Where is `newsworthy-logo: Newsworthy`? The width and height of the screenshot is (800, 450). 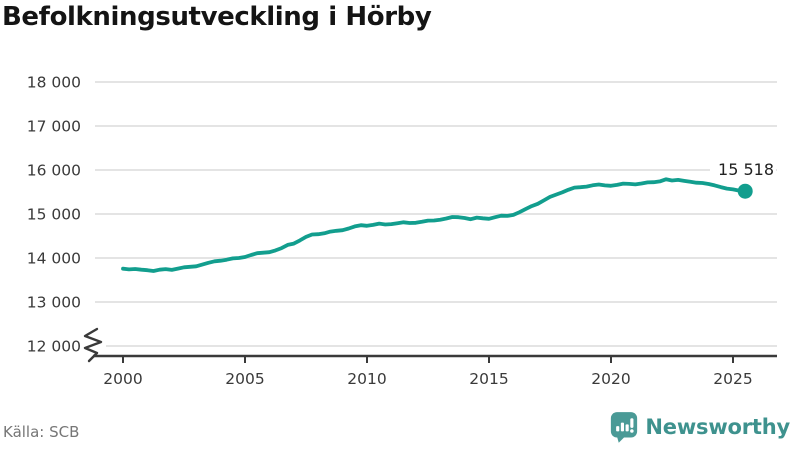
newsworthy-logo: Newsworthy is located at coordinates (700, 427).